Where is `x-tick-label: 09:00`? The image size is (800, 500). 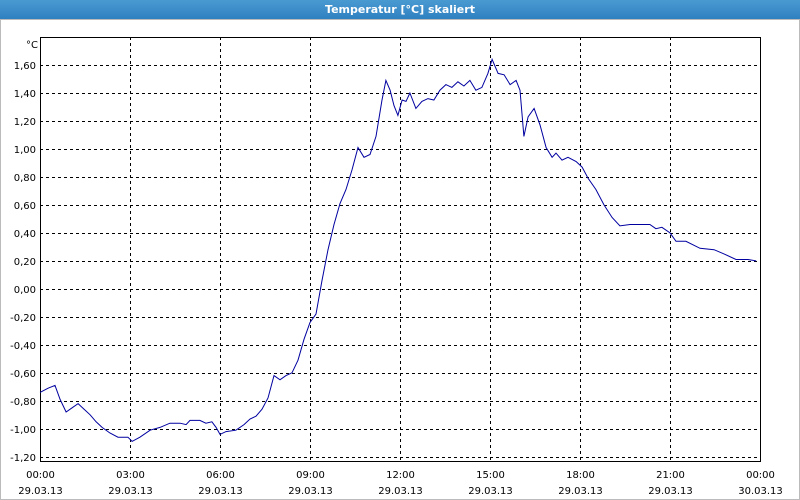 x-tick-label: 09:00 is located at coordinates (310, 475).